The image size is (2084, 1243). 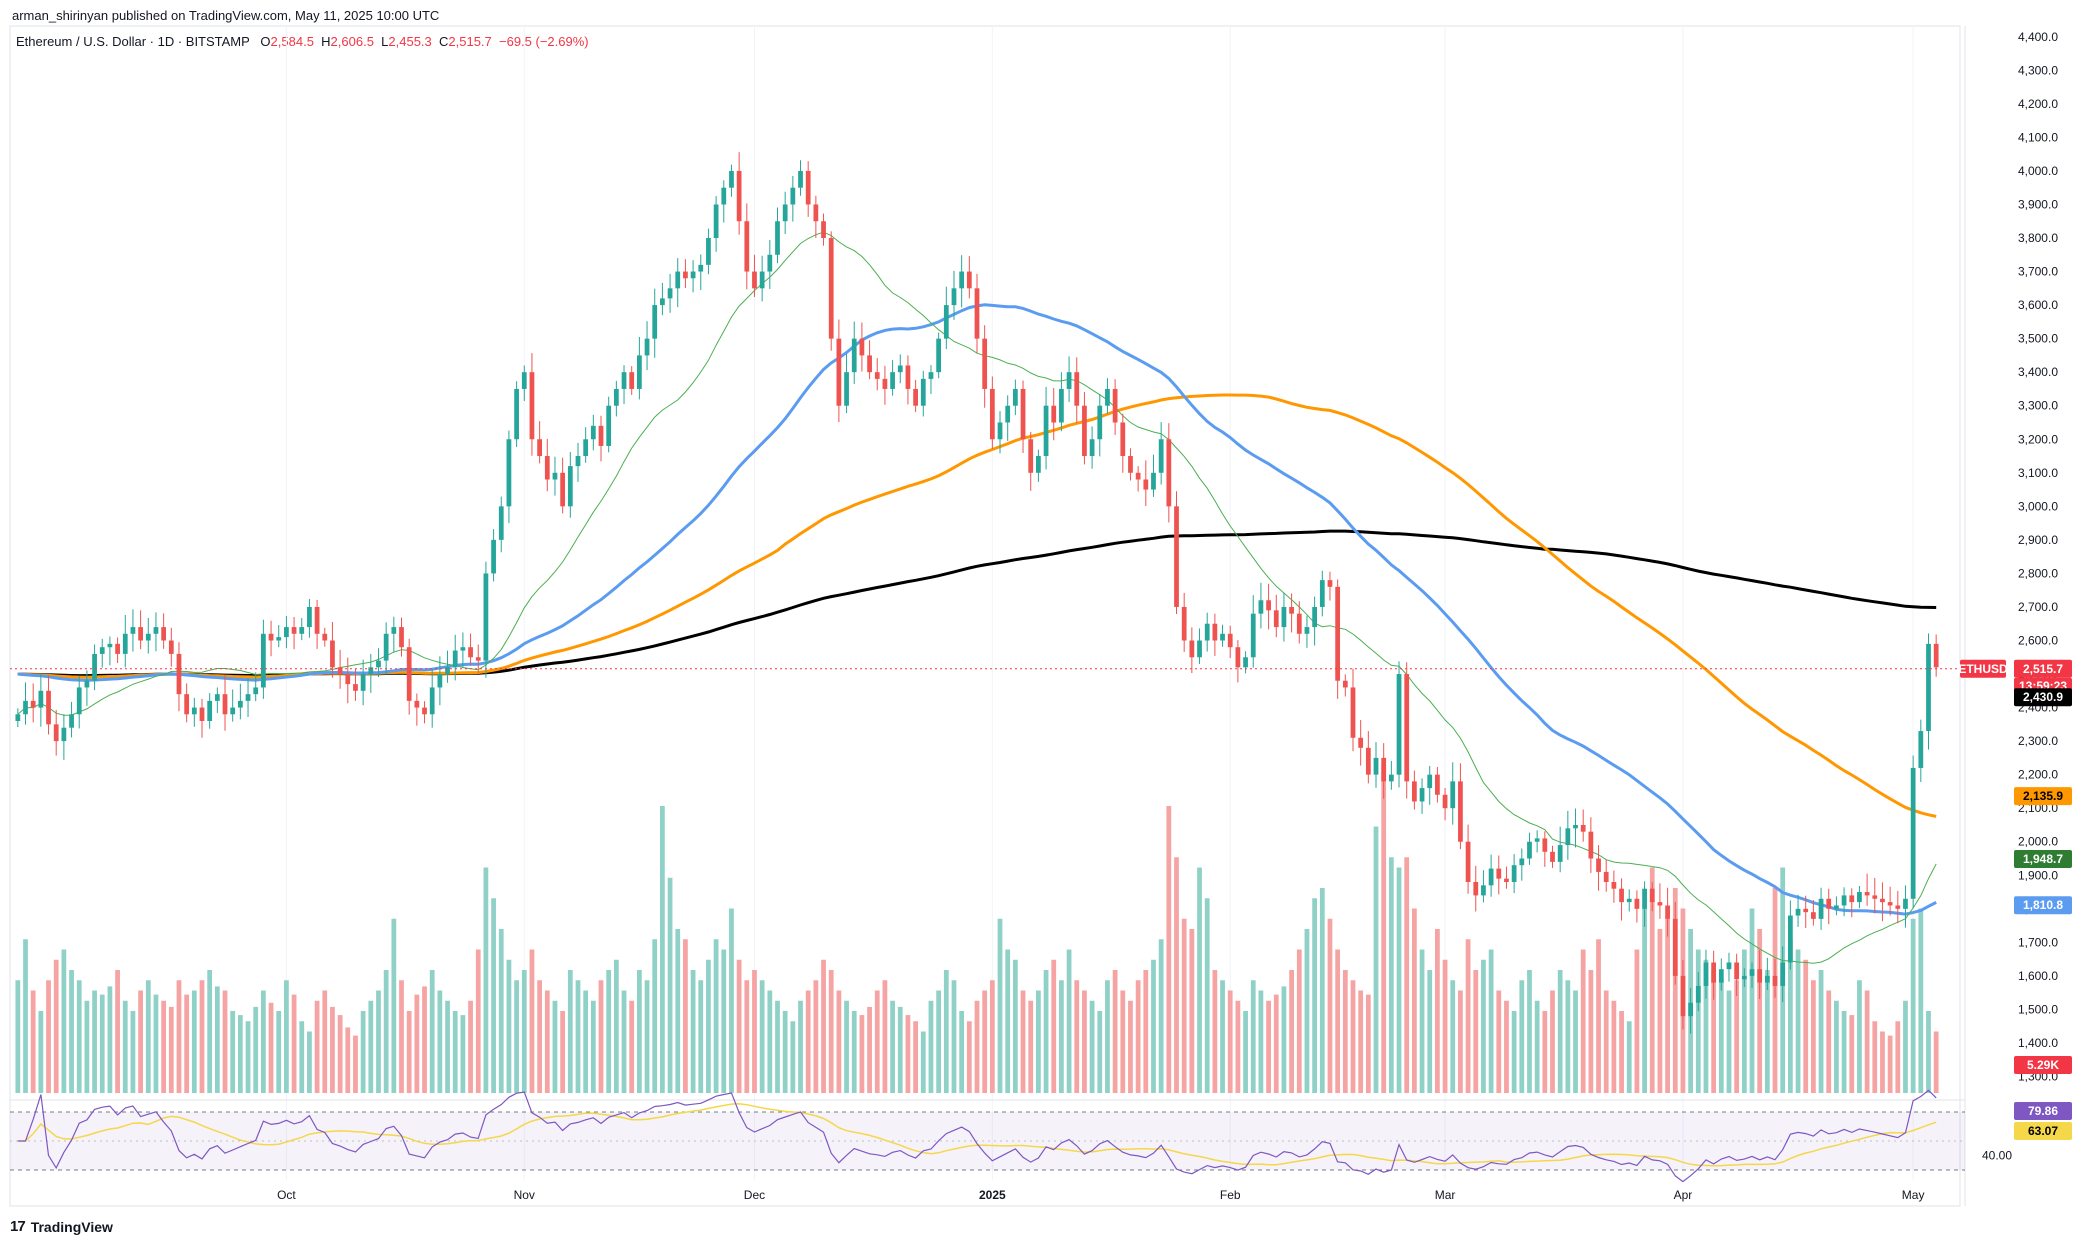 I want to click on price-tick-label: 1,900.0, so click(x=2038, y=875).